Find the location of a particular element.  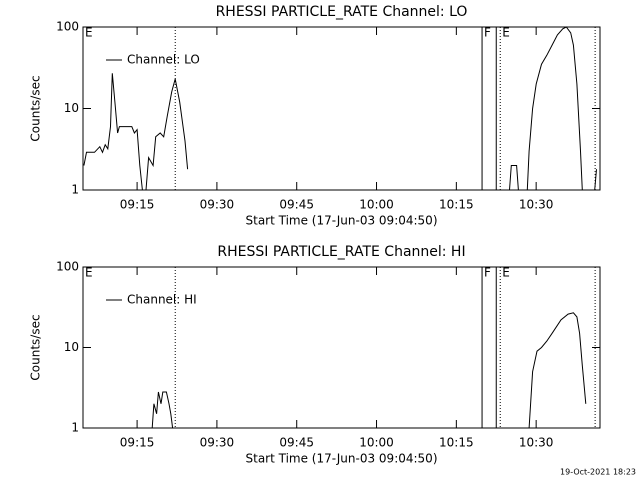

footer: 19-Oct-2021 18:23 is located at coordinates (598, 472).